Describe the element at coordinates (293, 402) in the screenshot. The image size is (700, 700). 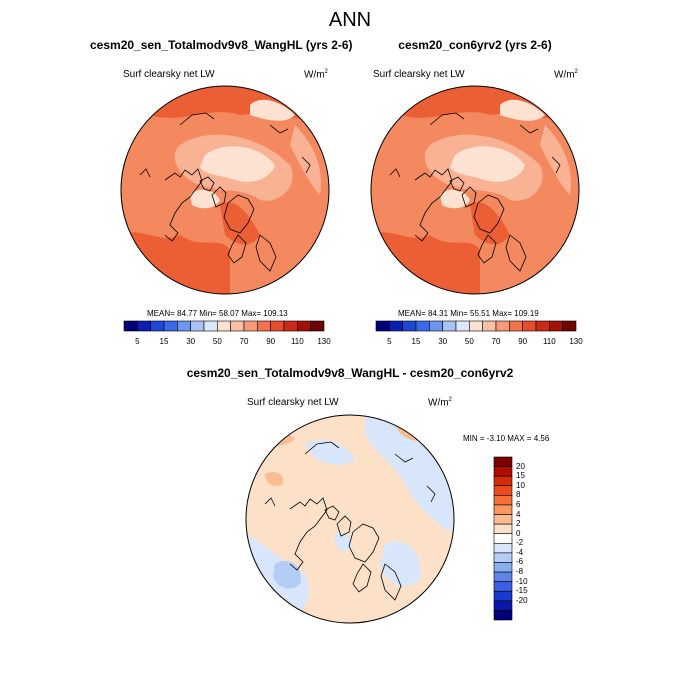
I see `panel-3-variable-label: Surf clearsky net LW` at that location.